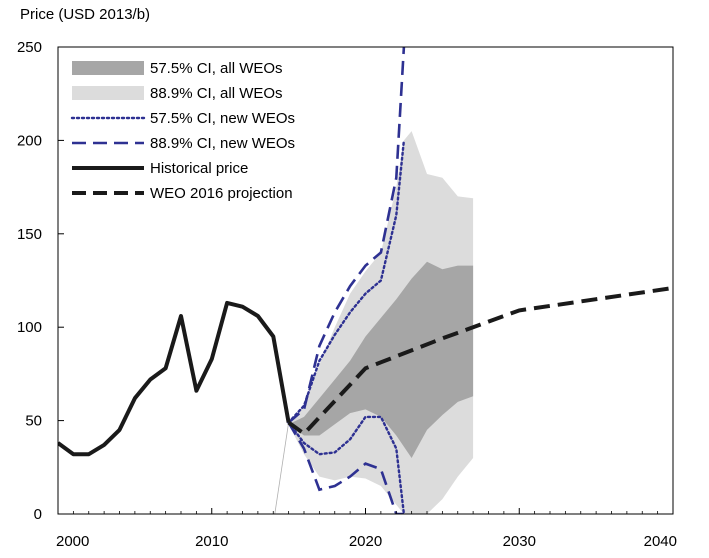  Describe the element at coordinates (282, 468) in the screenshot. I see `baseline-connector` at that location.